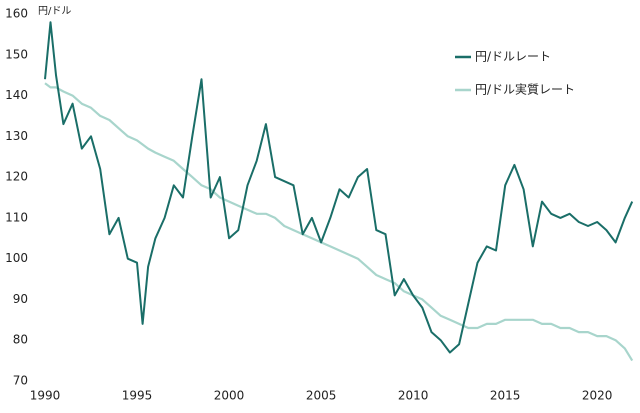 The image size is (640, 413). I want to click on y-tick-label: 100, so click(16, 258).